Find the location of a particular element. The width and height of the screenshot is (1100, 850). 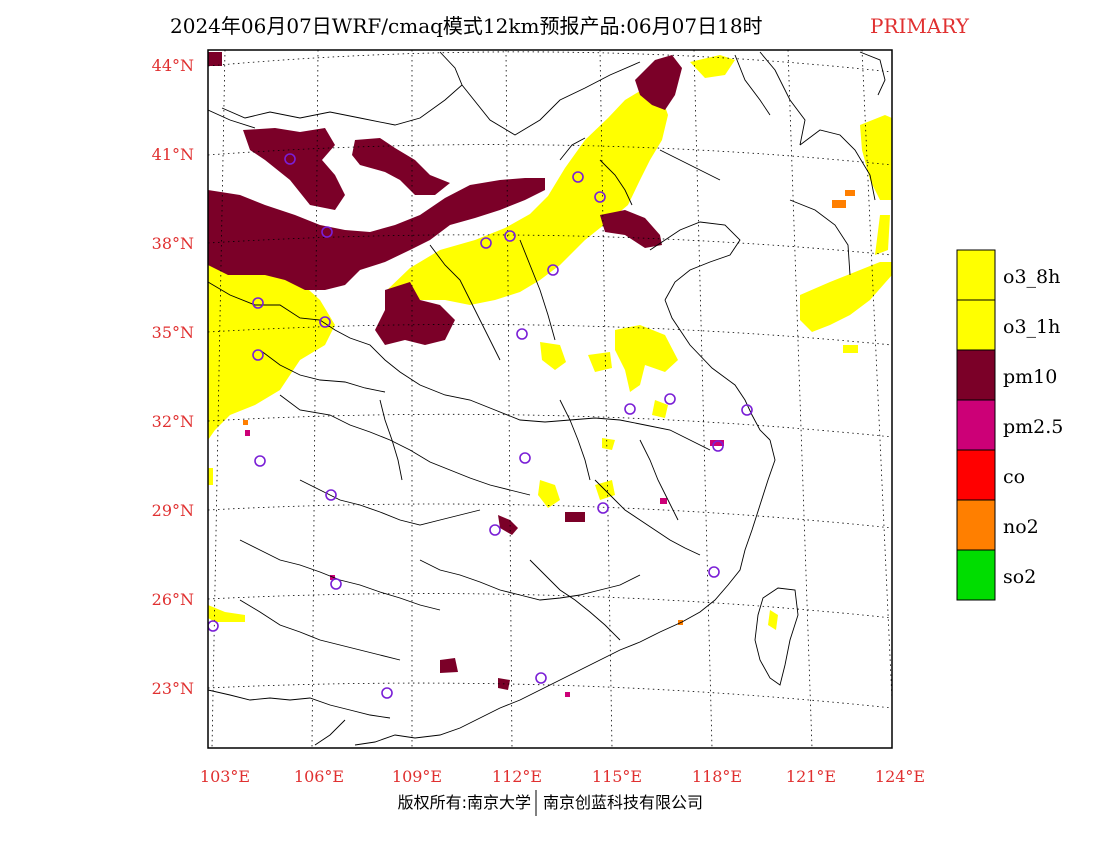

legend-label-pm10: pm10 is located at coordinates (1030, 377).